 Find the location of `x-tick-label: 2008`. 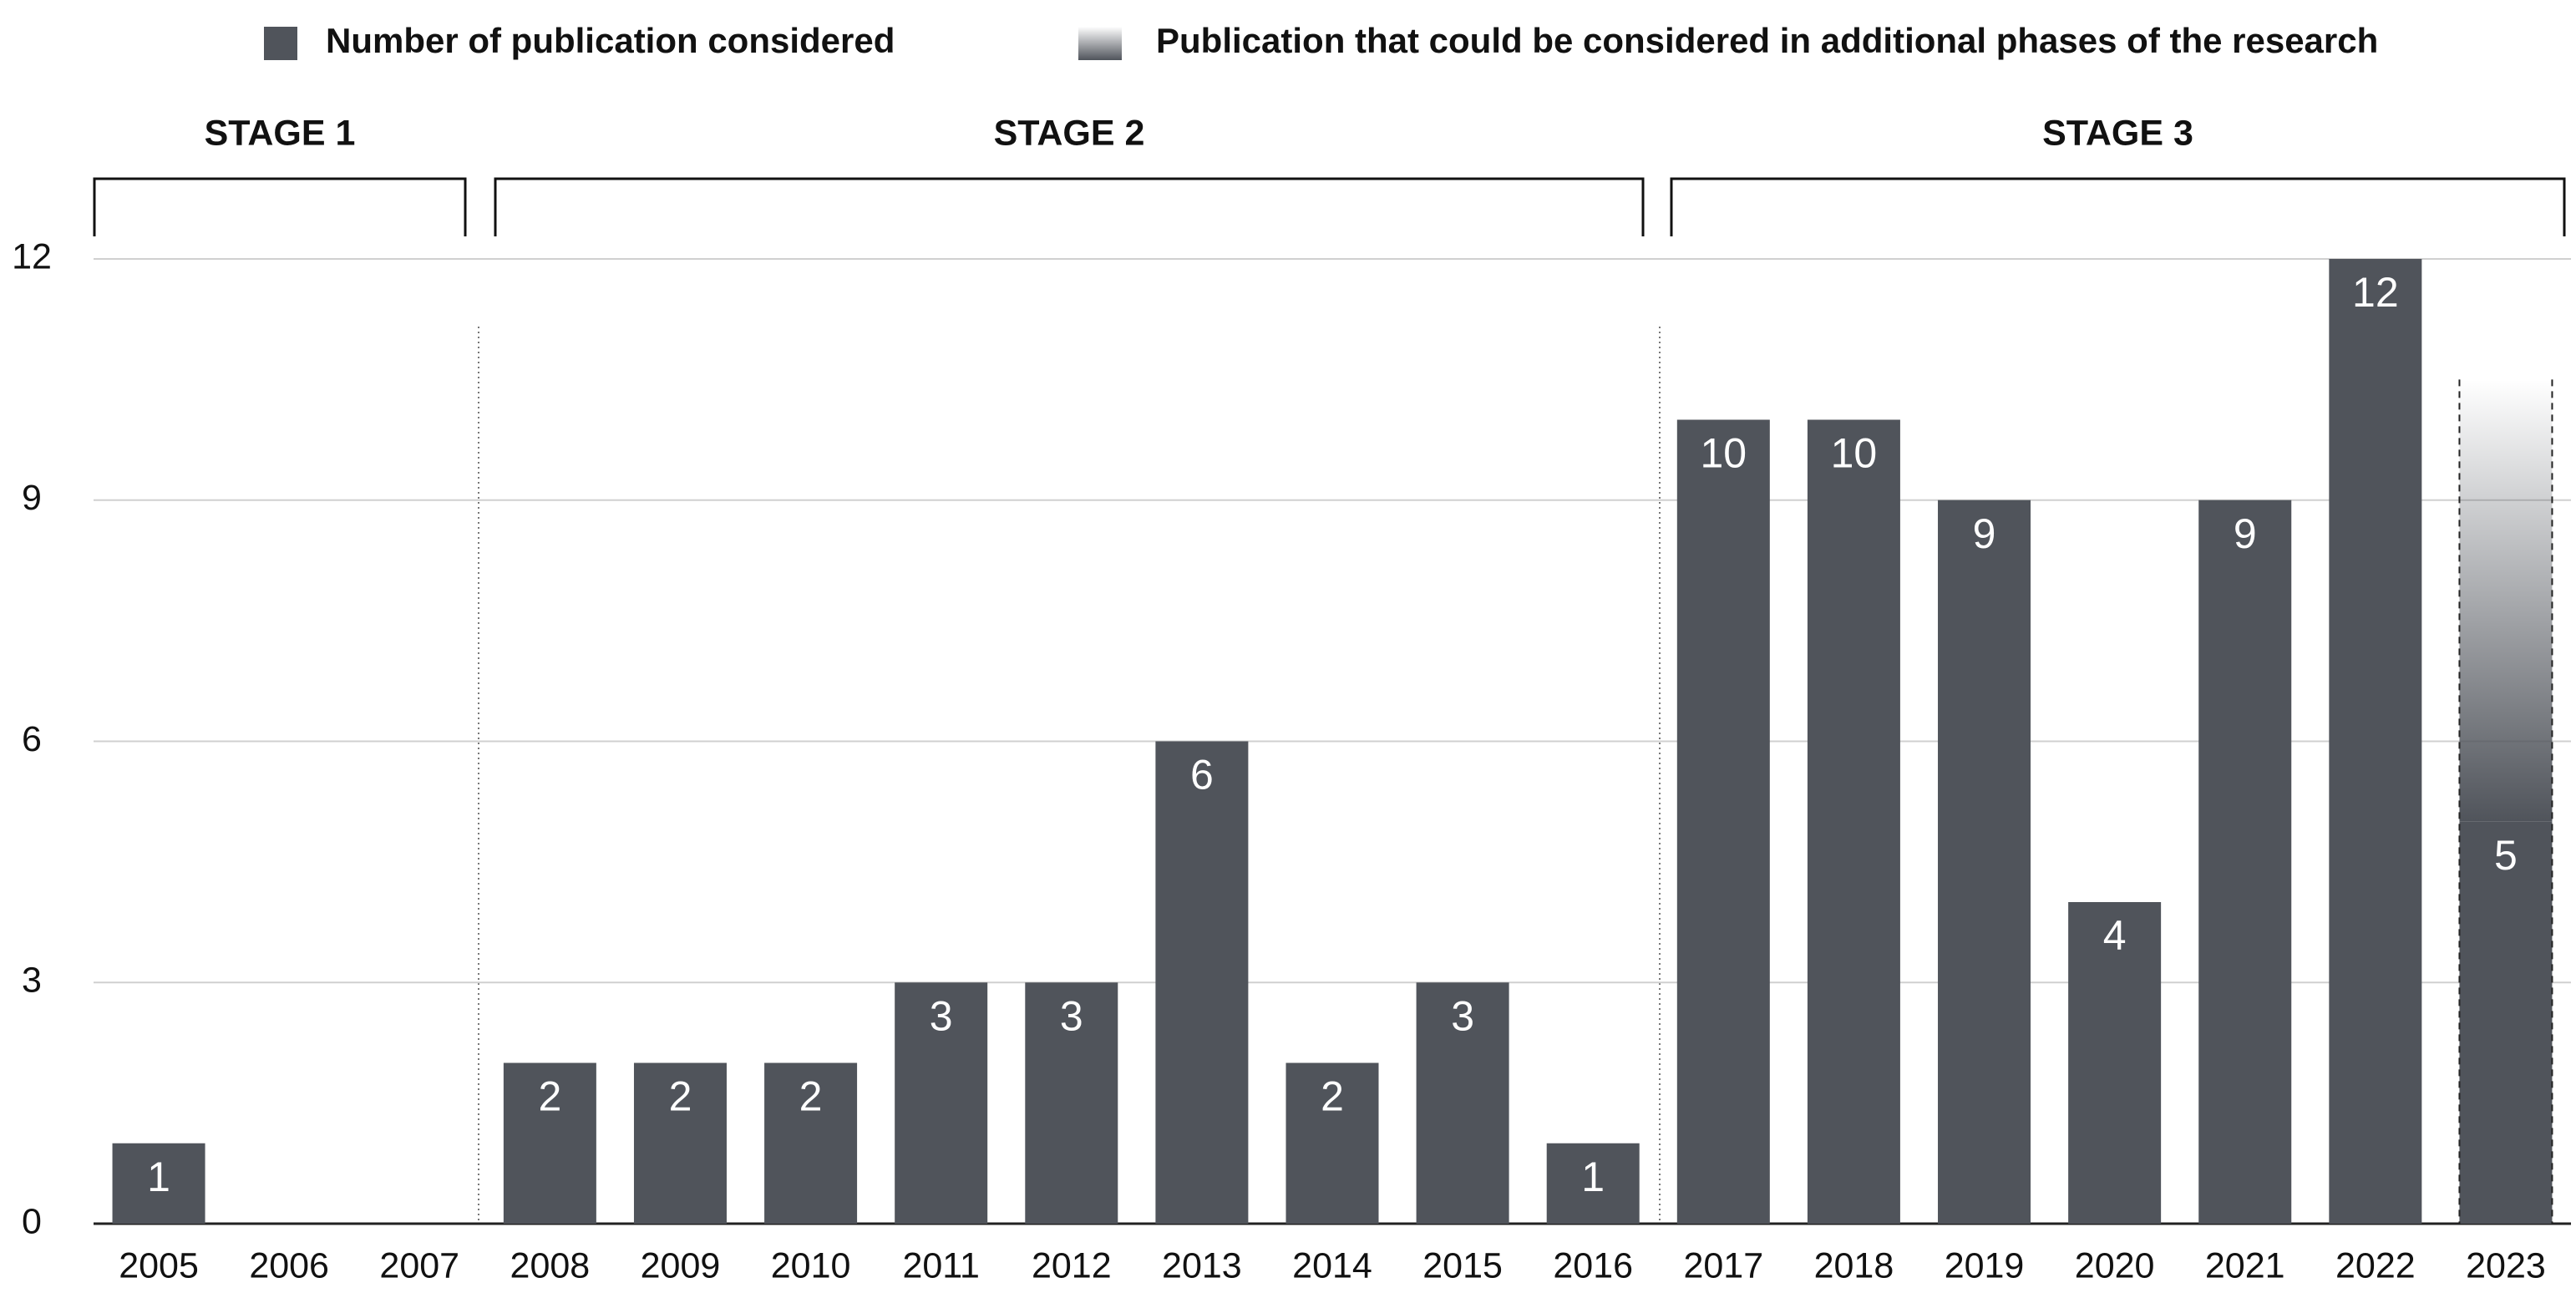

x-tick-label: 2008 is located at coordinates (550, 1265).